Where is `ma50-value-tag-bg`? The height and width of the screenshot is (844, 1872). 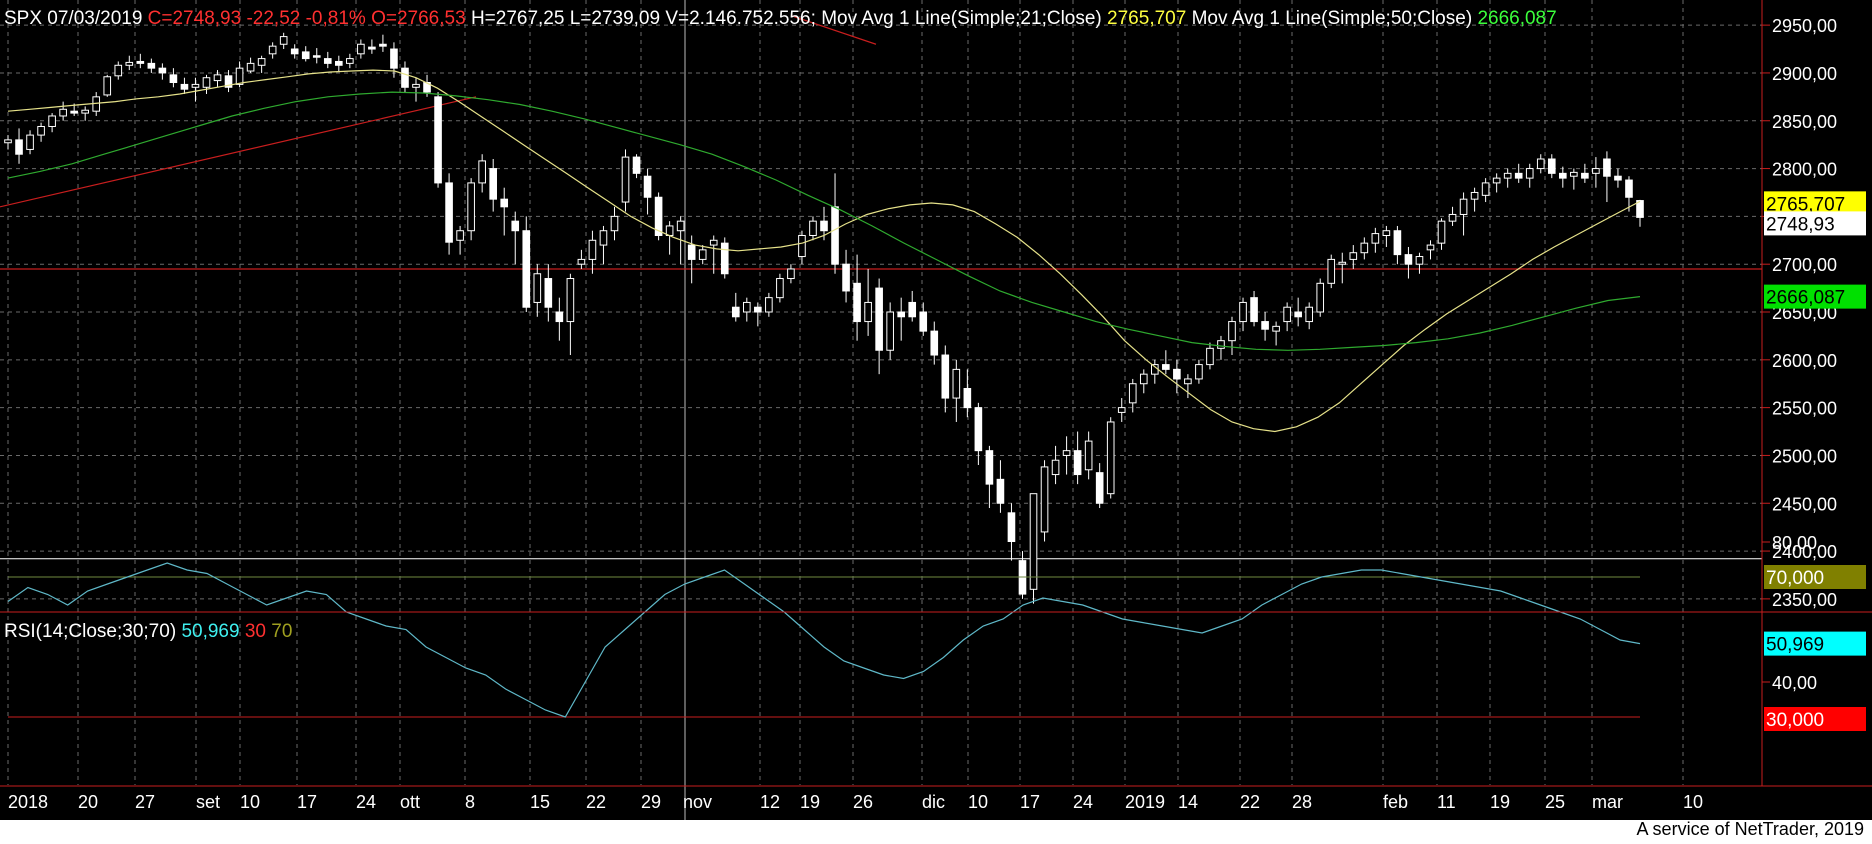
ma50-value-tag-bg is located at coordinates (1815, 296).